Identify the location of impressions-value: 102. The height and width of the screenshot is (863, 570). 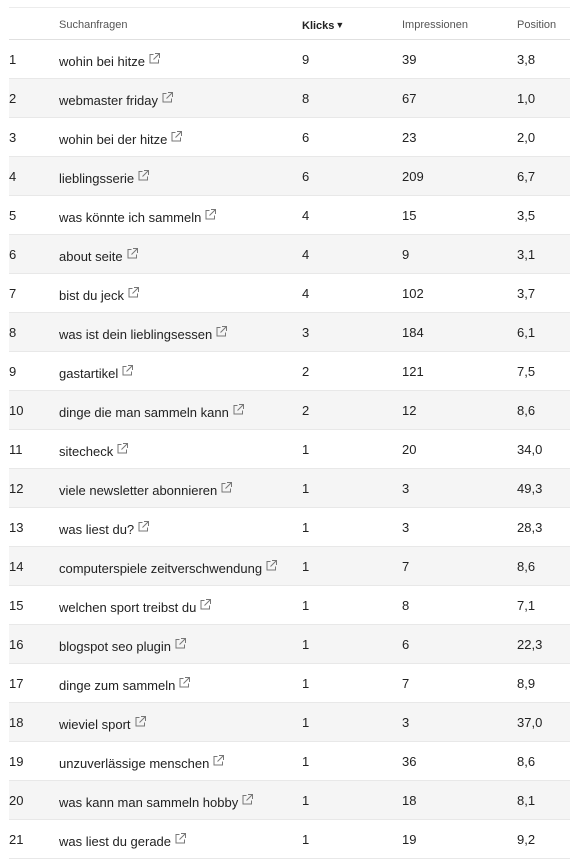
(413, 293).